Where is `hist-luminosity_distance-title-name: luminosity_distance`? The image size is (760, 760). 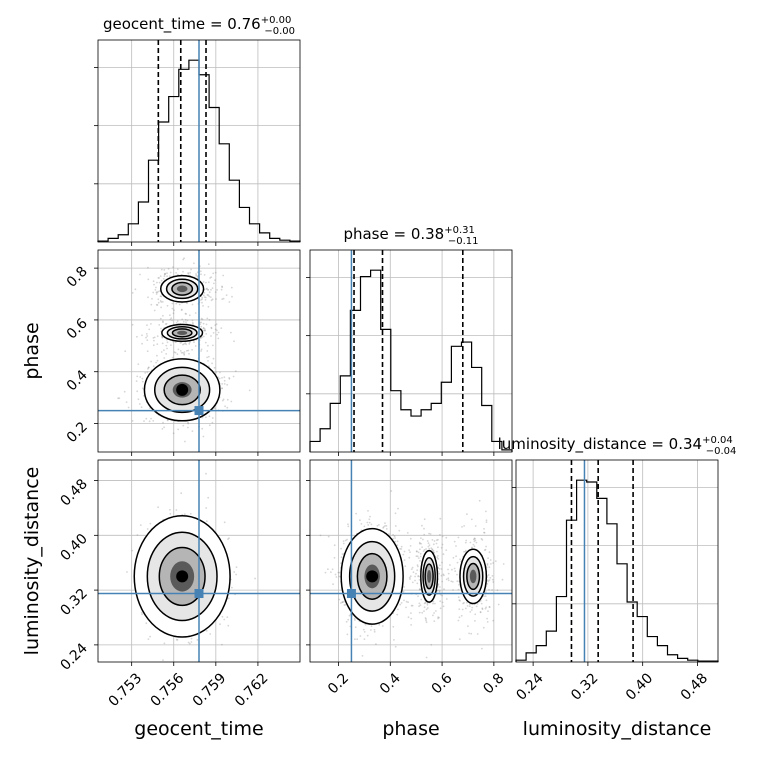 hist-luminosity_distance-title-name: luminosity_distance is located at coordinates (572, 444).